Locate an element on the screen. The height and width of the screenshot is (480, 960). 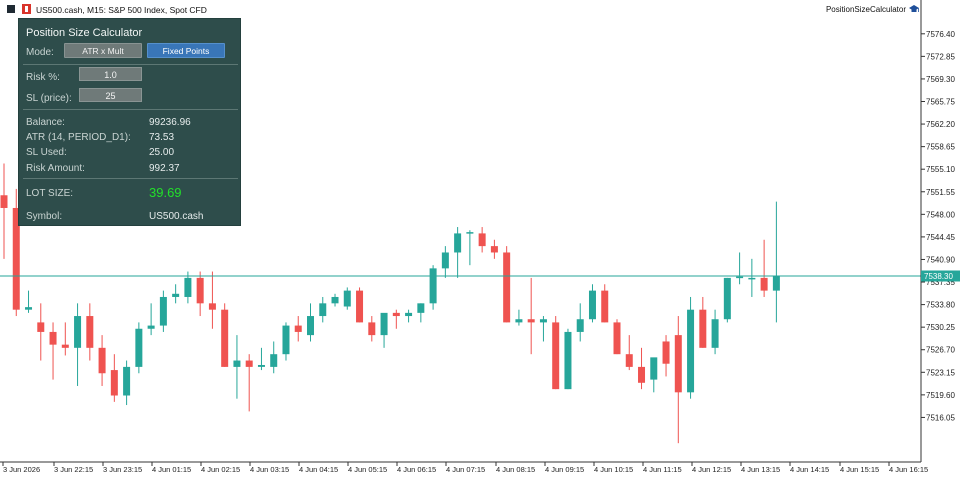
price-tick-label: 7565.75 is located at coordinates (940, 101).